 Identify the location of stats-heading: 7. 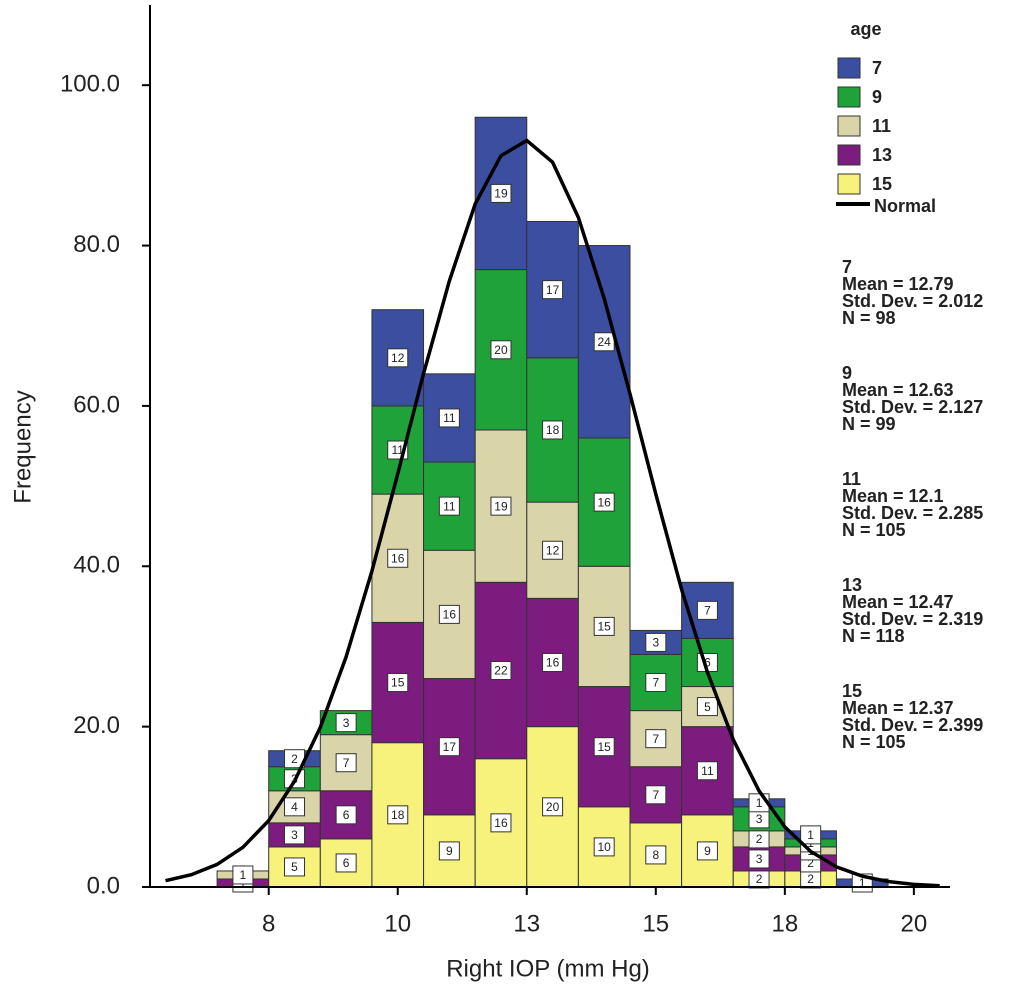
(847, 267).